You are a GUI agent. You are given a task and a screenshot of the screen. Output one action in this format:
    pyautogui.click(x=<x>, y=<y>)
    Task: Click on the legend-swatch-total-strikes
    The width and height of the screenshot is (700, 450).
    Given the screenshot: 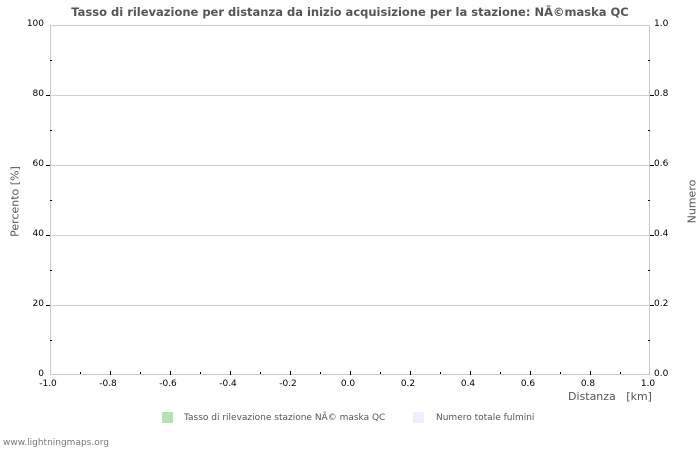 What is the action you would take?
    pyautogui.click(x=418, y=417)
    